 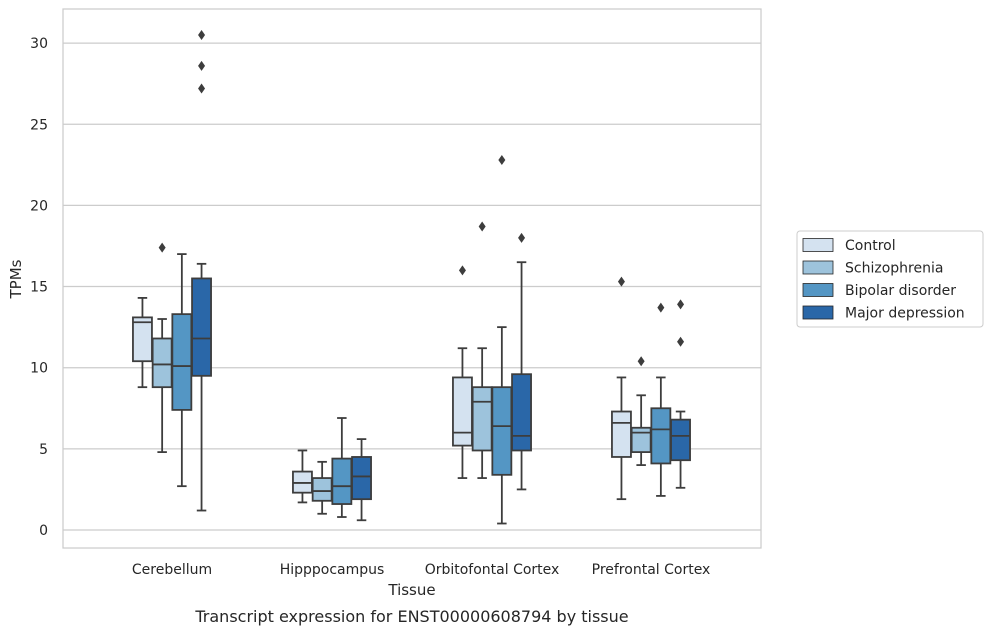 I want to click on legend-label-1: Control, so click(x=870, y=246).